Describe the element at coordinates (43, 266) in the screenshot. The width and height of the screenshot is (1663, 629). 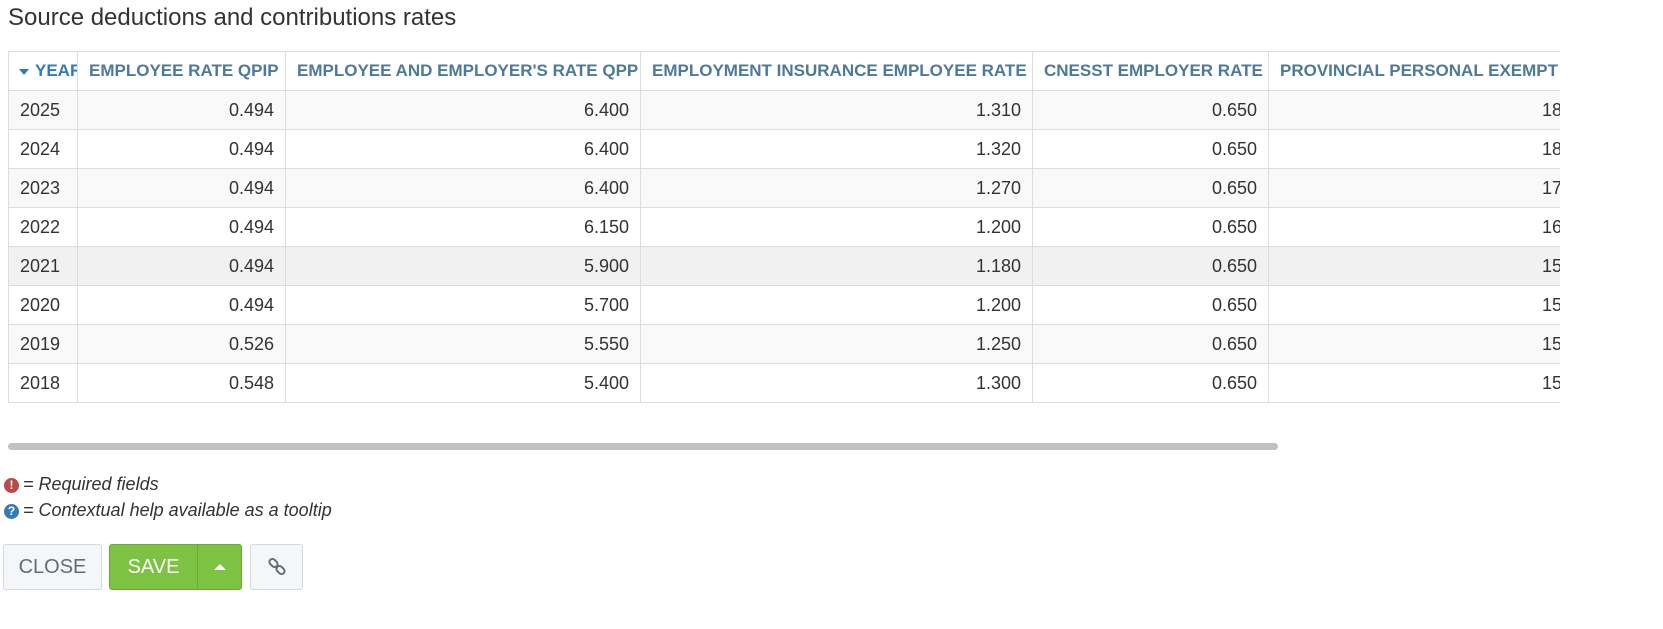
I see `table-cell: 2021` at that location.